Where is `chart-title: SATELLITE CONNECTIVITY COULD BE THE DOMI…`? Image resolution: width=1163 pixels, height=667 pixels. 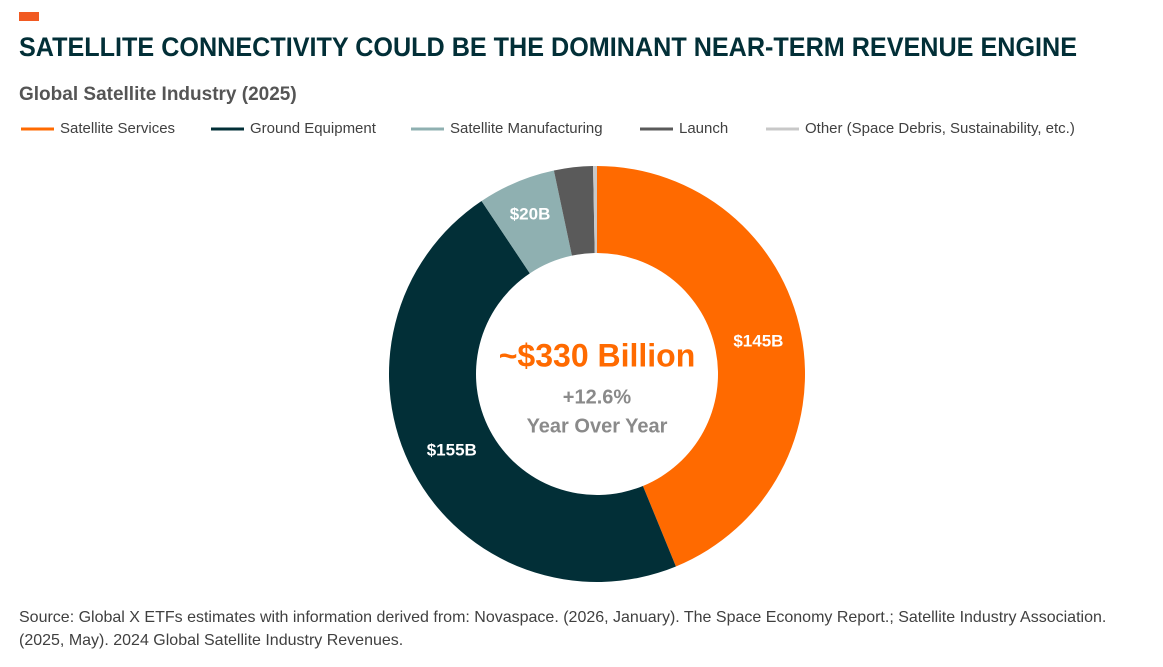
chart-title: SATELLITE CONNECTIVITY COULD BE THE DOMI… is located at coordinates (548, 47).